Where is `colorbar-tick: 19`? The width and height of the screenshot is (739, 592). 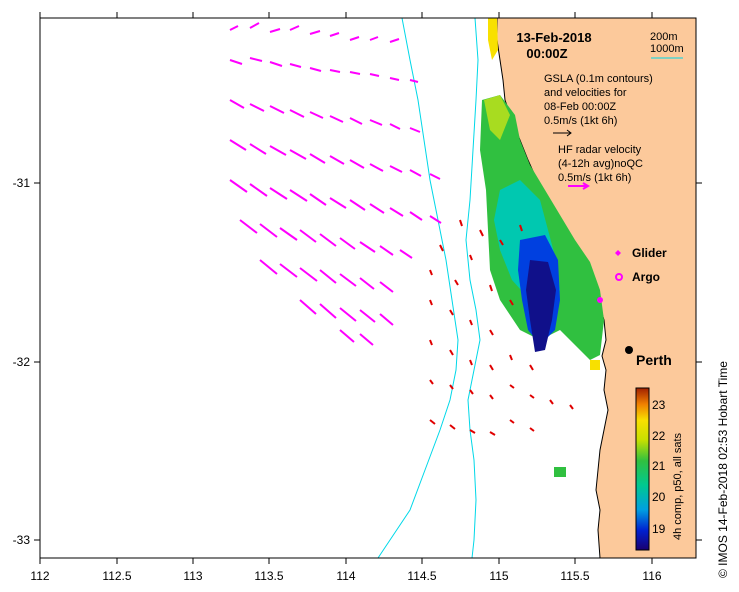
colorbar-tick: 19 is located at coordinates (659, 529).